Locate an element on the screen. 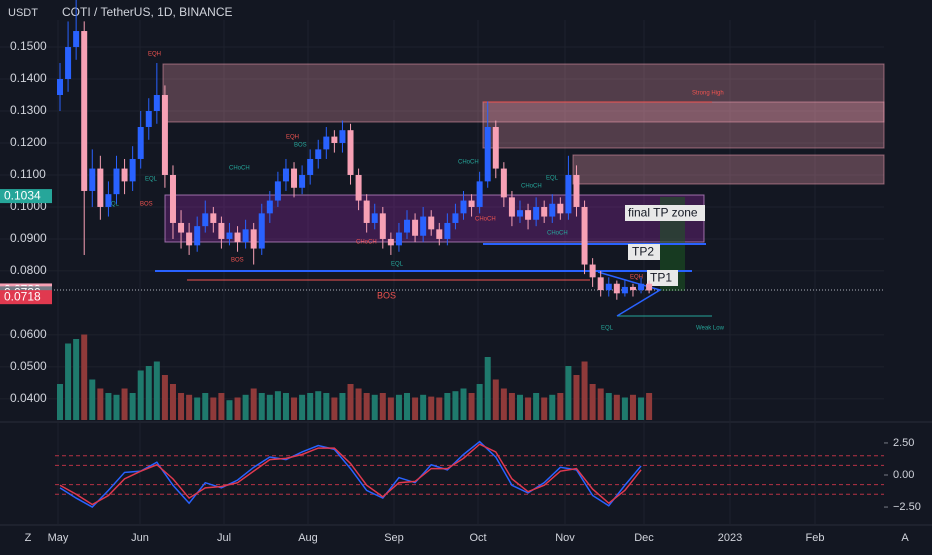 This screenshot has width=932, height=555. y-tick-label: 0.1400 is located at coordinates (28, 78).